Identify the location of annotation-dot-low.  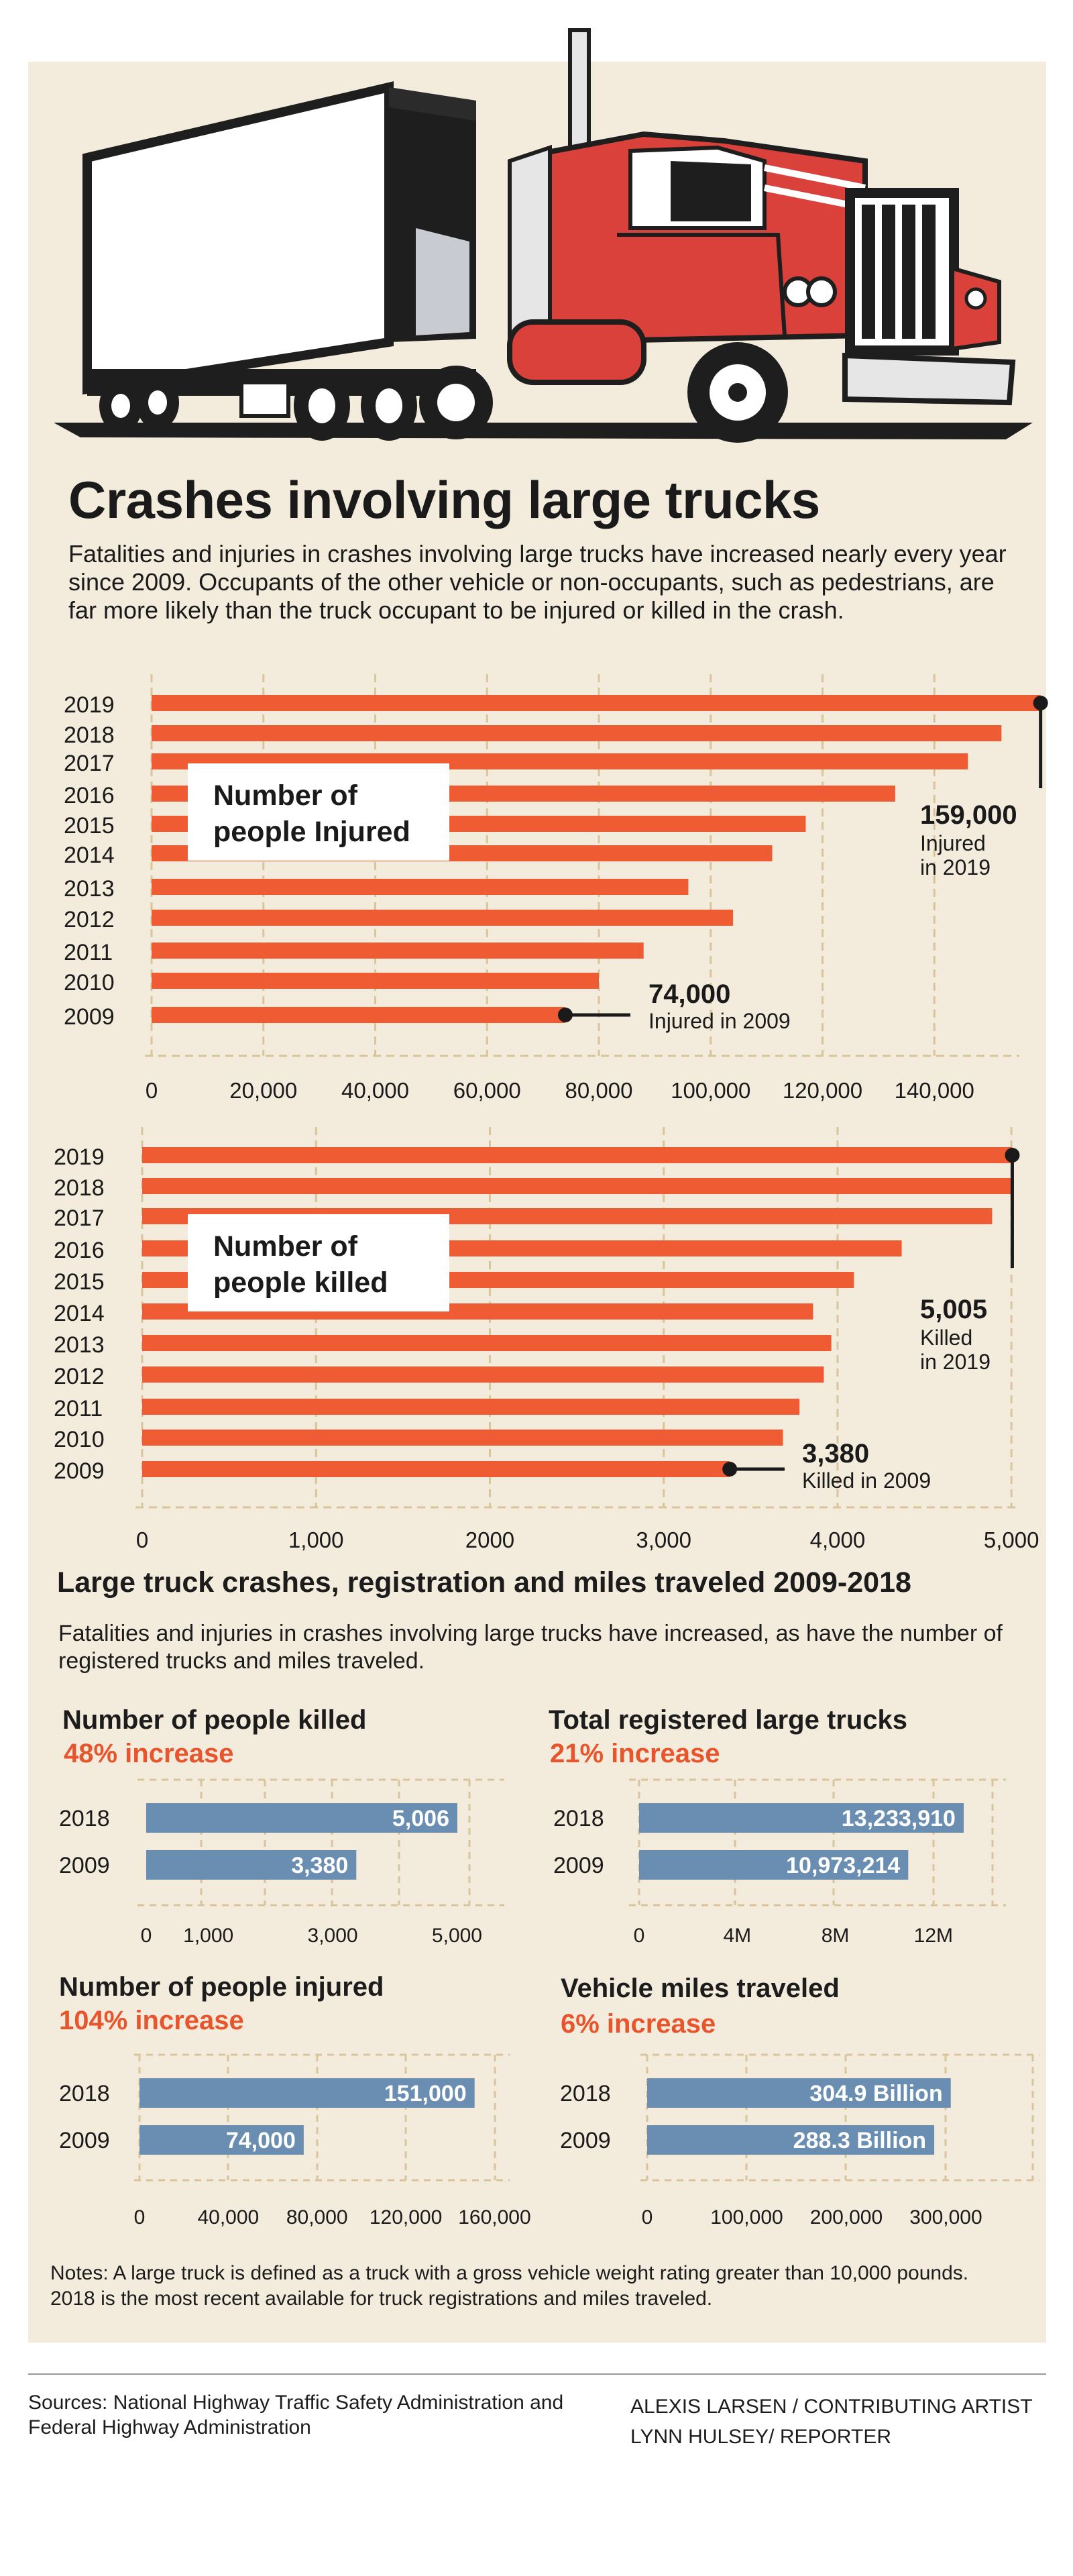
(565, 1015).